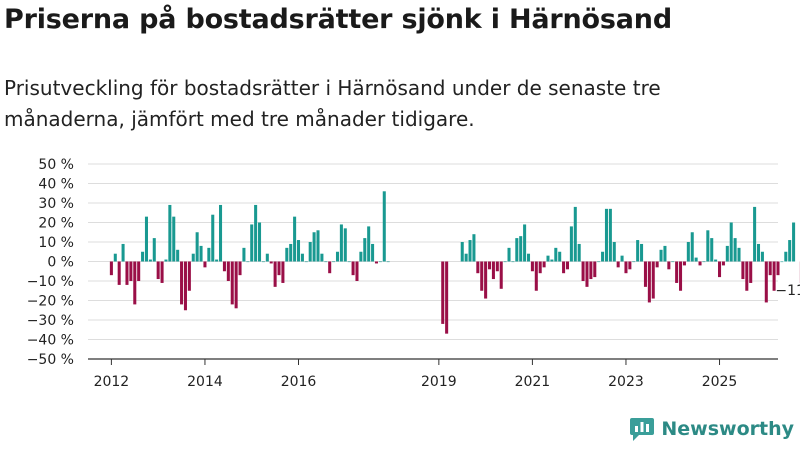  I want to click on newsworthy-logo: Newsworthy, so click(711, 429).